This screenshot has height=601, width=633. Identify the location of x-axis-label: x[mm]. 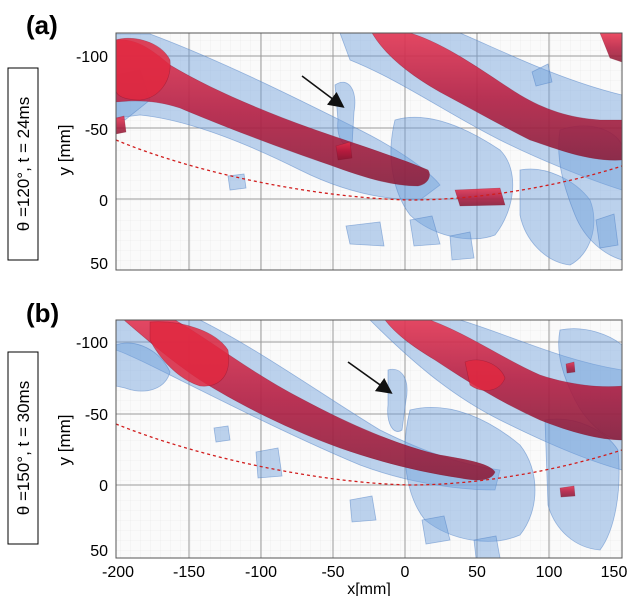
(369, 588).